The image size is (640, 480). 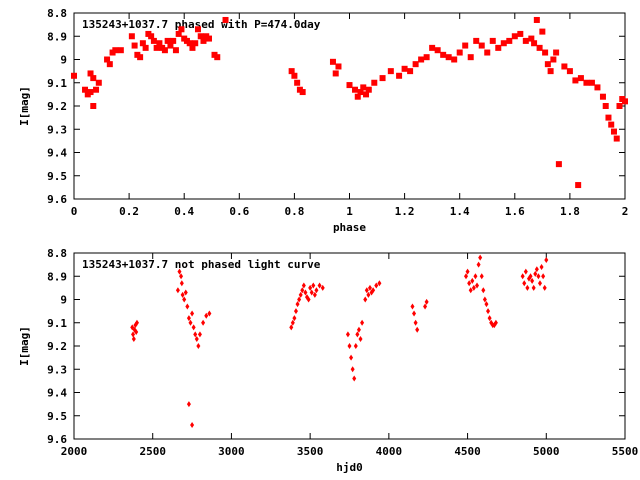 What do you see at coordinates (152, 451) in the screenshot?
I see `x-tick-label: 2500` at bounding box center [152, 451].